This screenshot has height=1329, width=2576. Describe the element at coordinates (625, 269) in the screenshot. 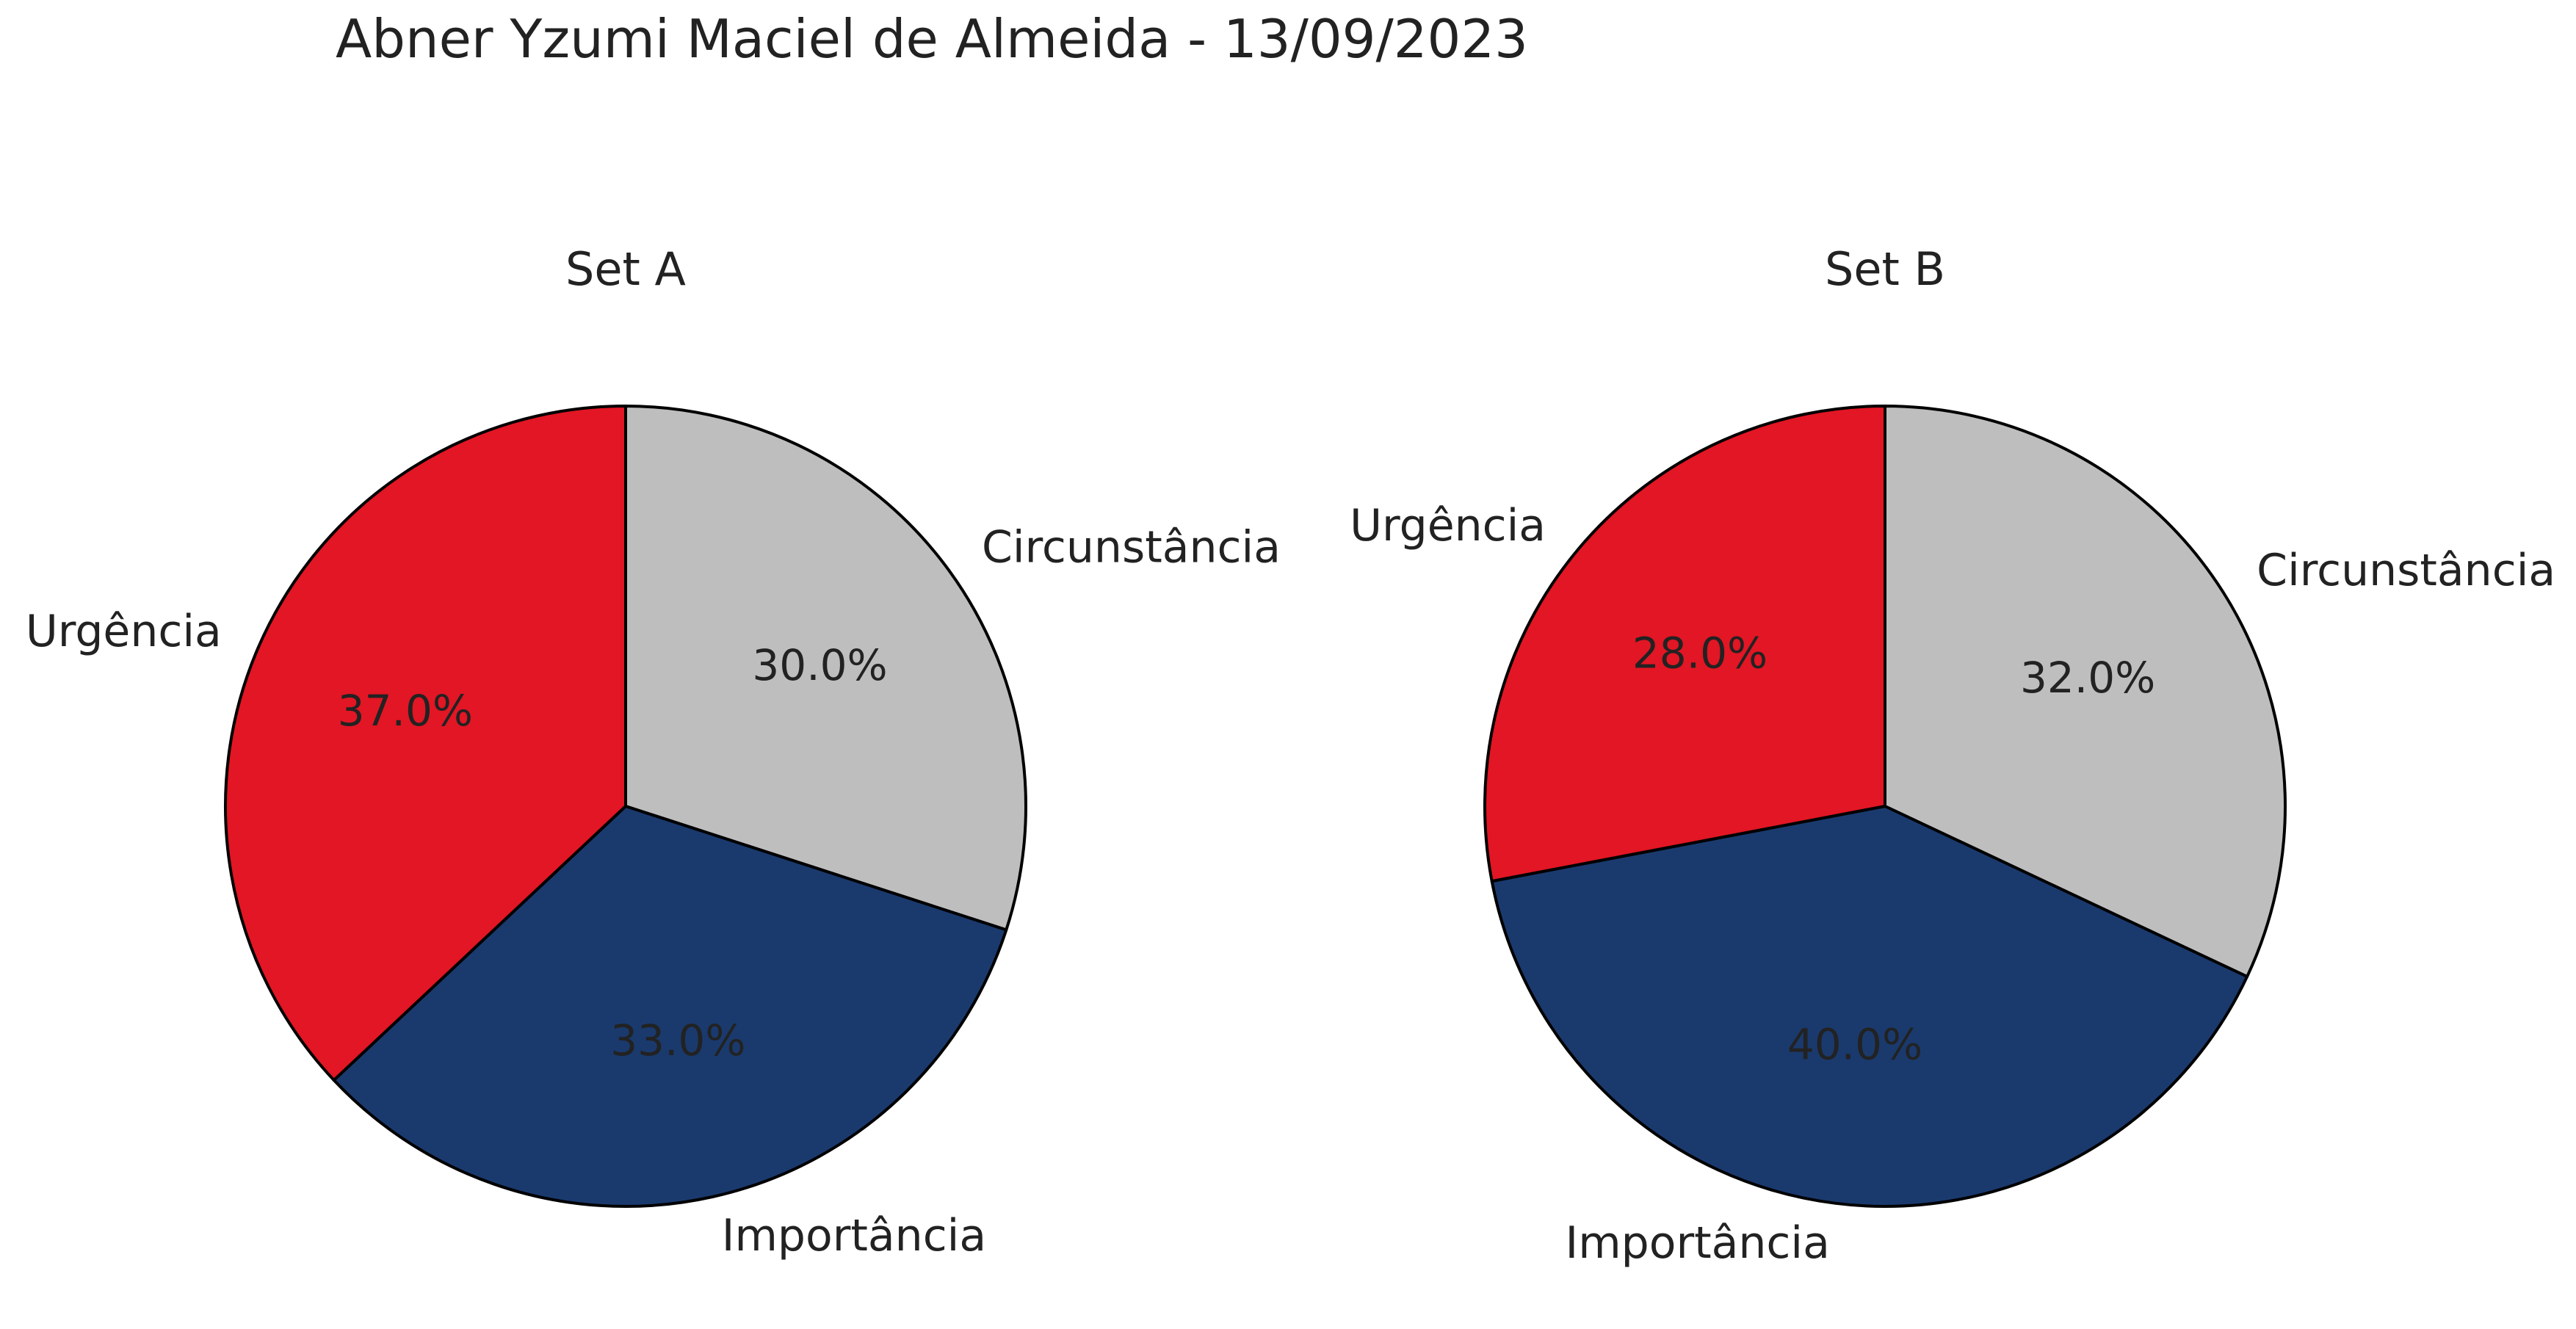

I see `pie-title-set-a: Set A` at that location.